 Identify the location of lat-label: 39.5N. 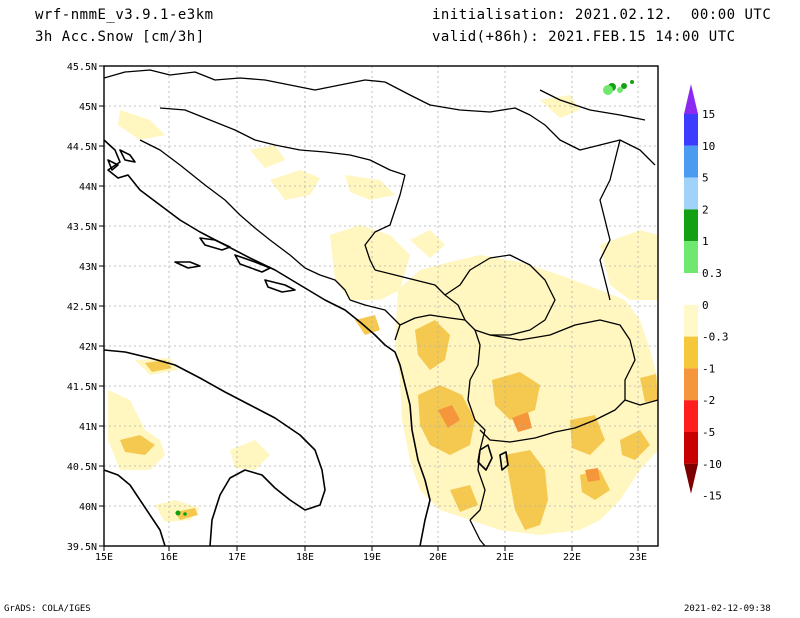
(82, 547).